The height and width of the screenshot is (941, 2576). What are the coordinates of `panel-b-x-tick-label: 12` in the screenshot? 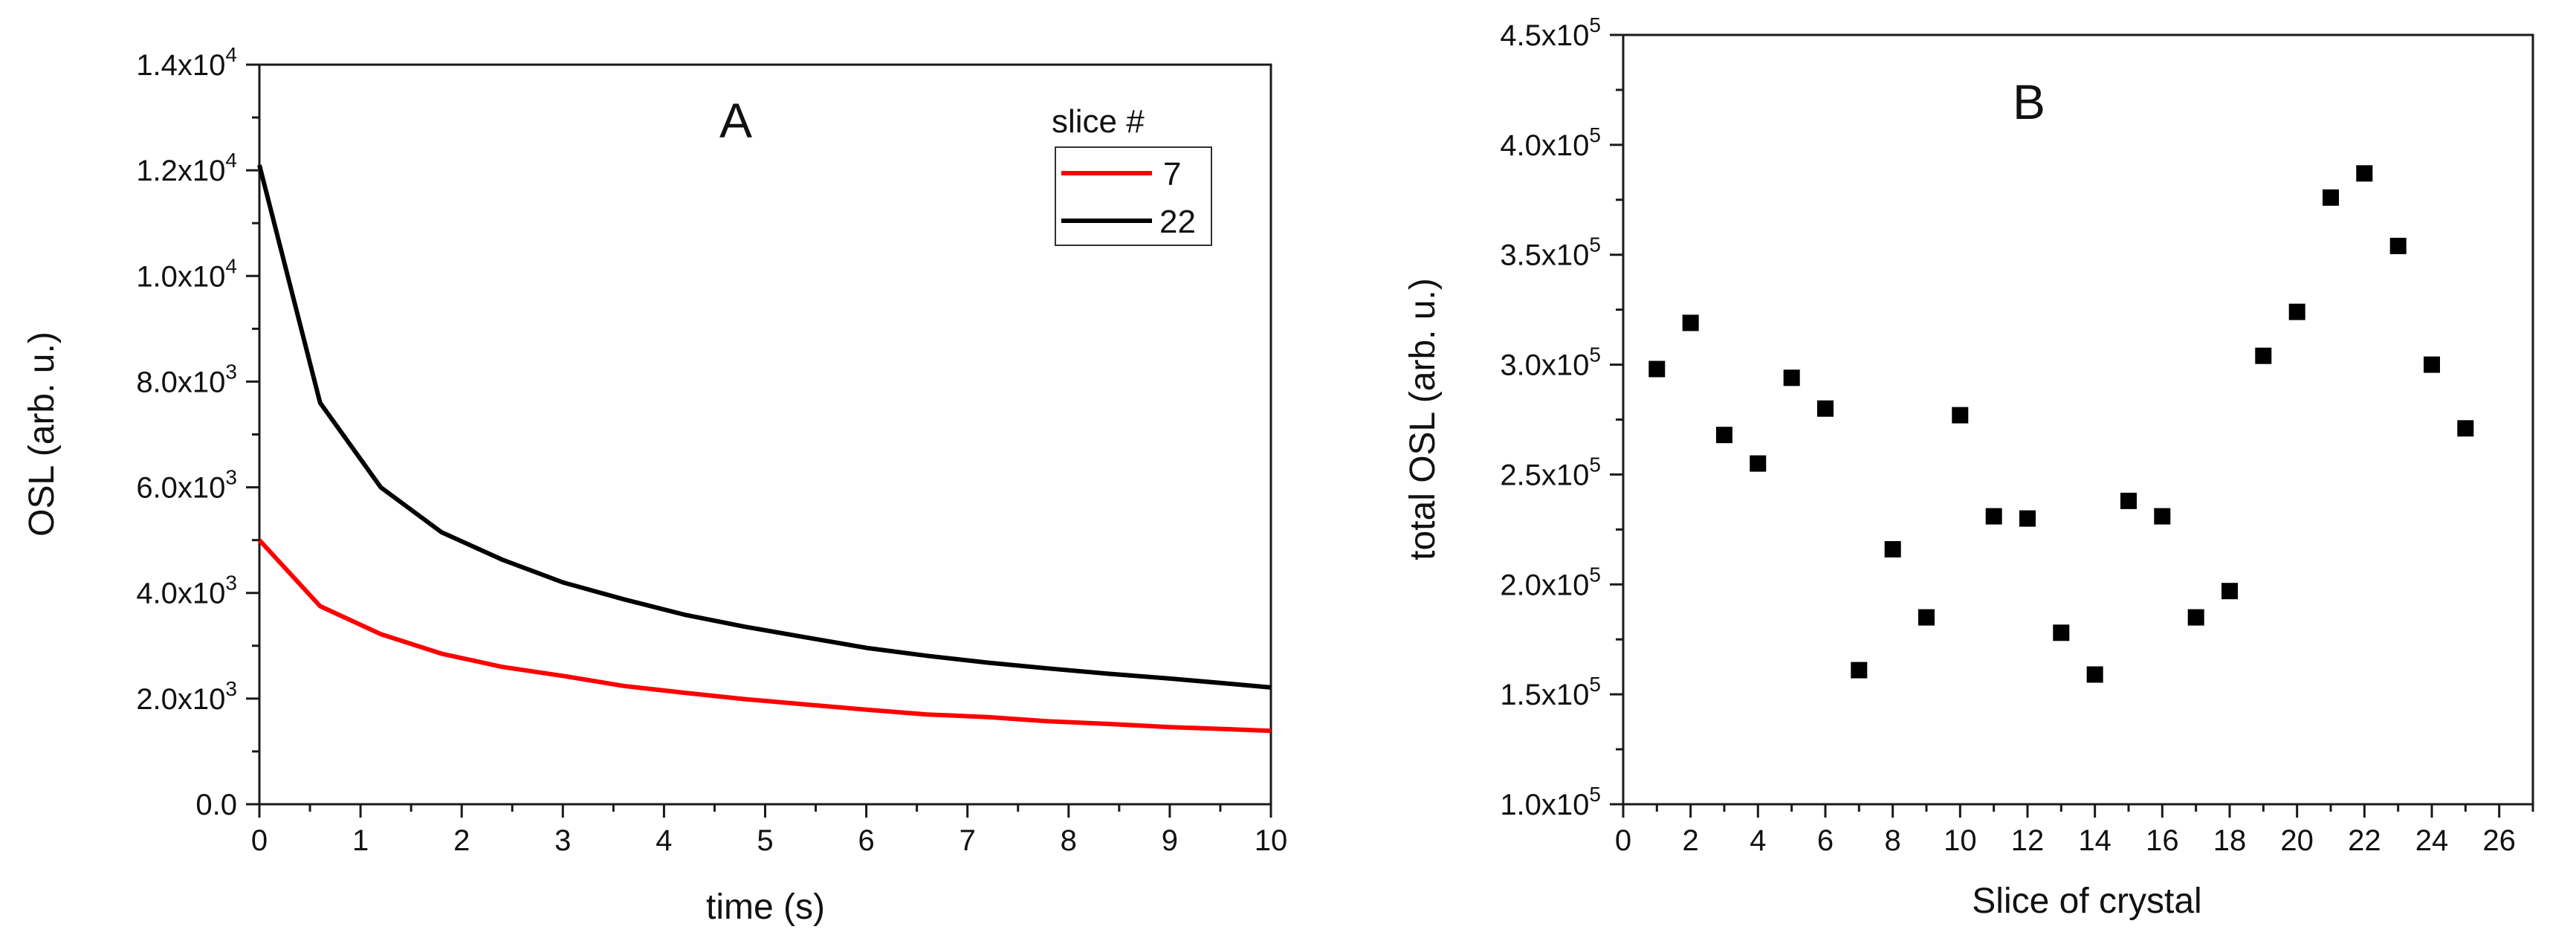 It's located at (2028, 840).